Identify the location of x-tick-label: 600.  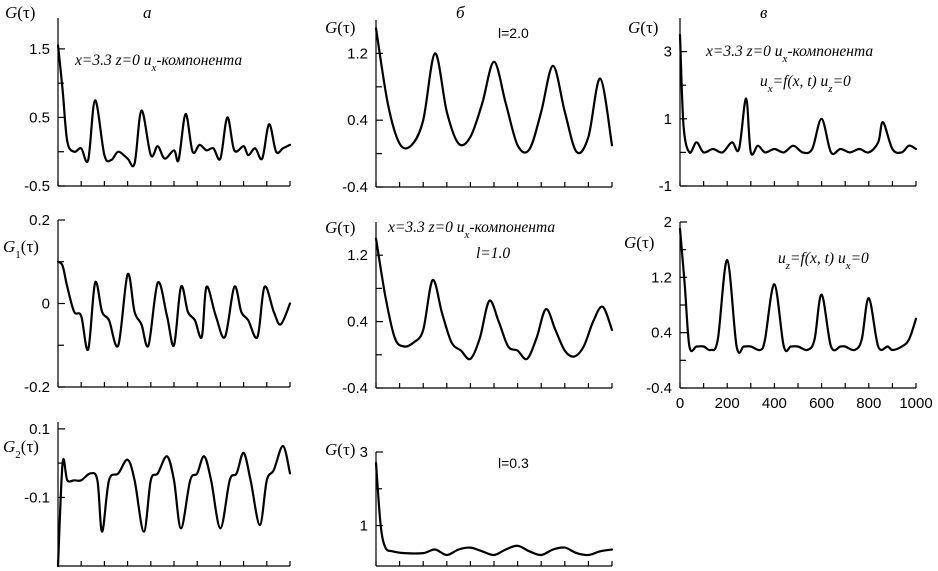
(821, 403).